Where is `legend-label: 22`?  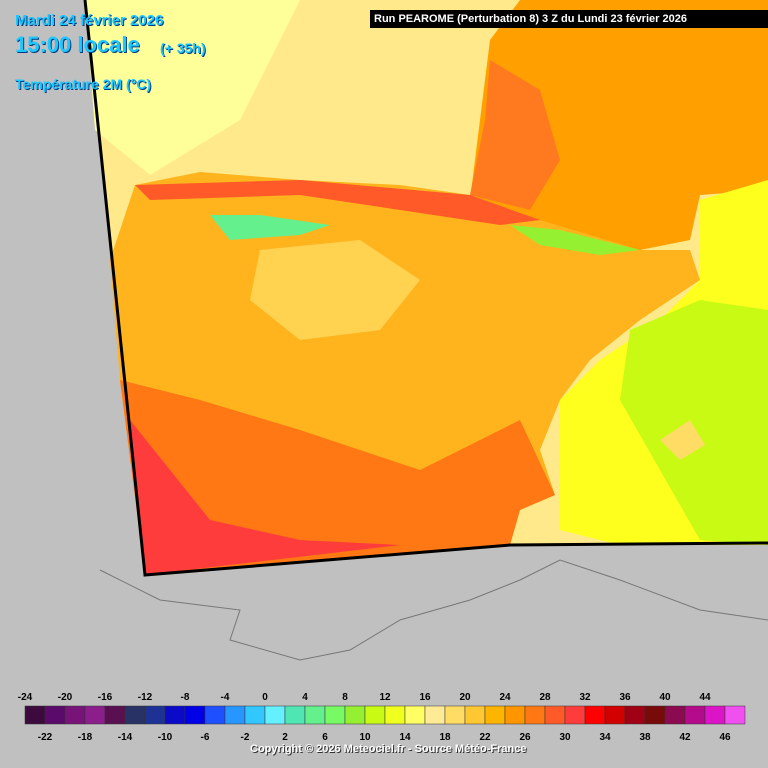
legend-label: 22 is located at coordinates (485, 737).